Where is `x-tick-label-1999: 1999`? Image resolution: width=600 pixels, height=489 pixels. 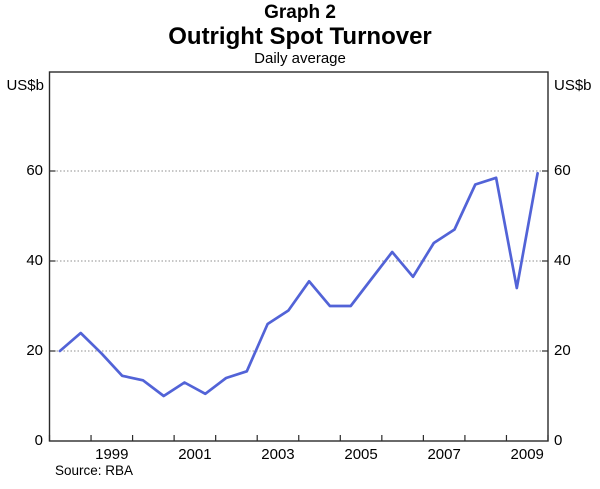
x-tick-label-1999: 1999 is located at coordinates (112, 454).